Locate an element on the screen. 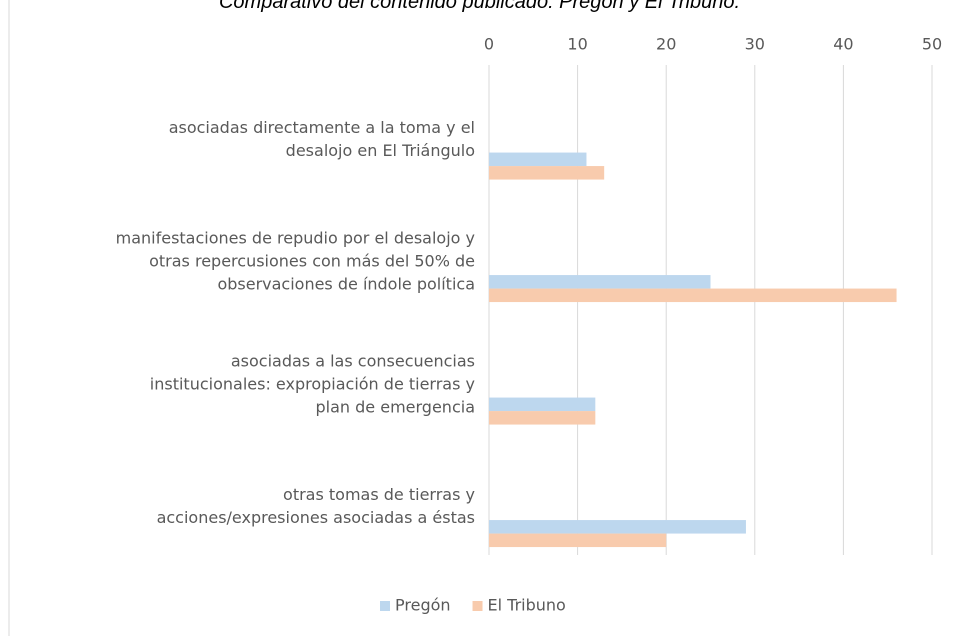 The image size is (959, 636). chart-frame is located at coordinates (9, 318).